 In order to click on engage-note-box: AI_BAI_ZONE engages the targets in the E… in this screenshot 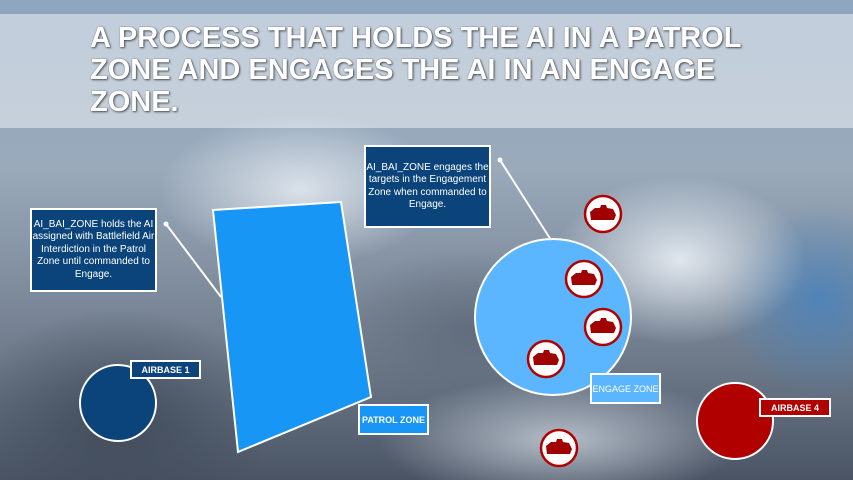, I will do `click(427, 186)`.